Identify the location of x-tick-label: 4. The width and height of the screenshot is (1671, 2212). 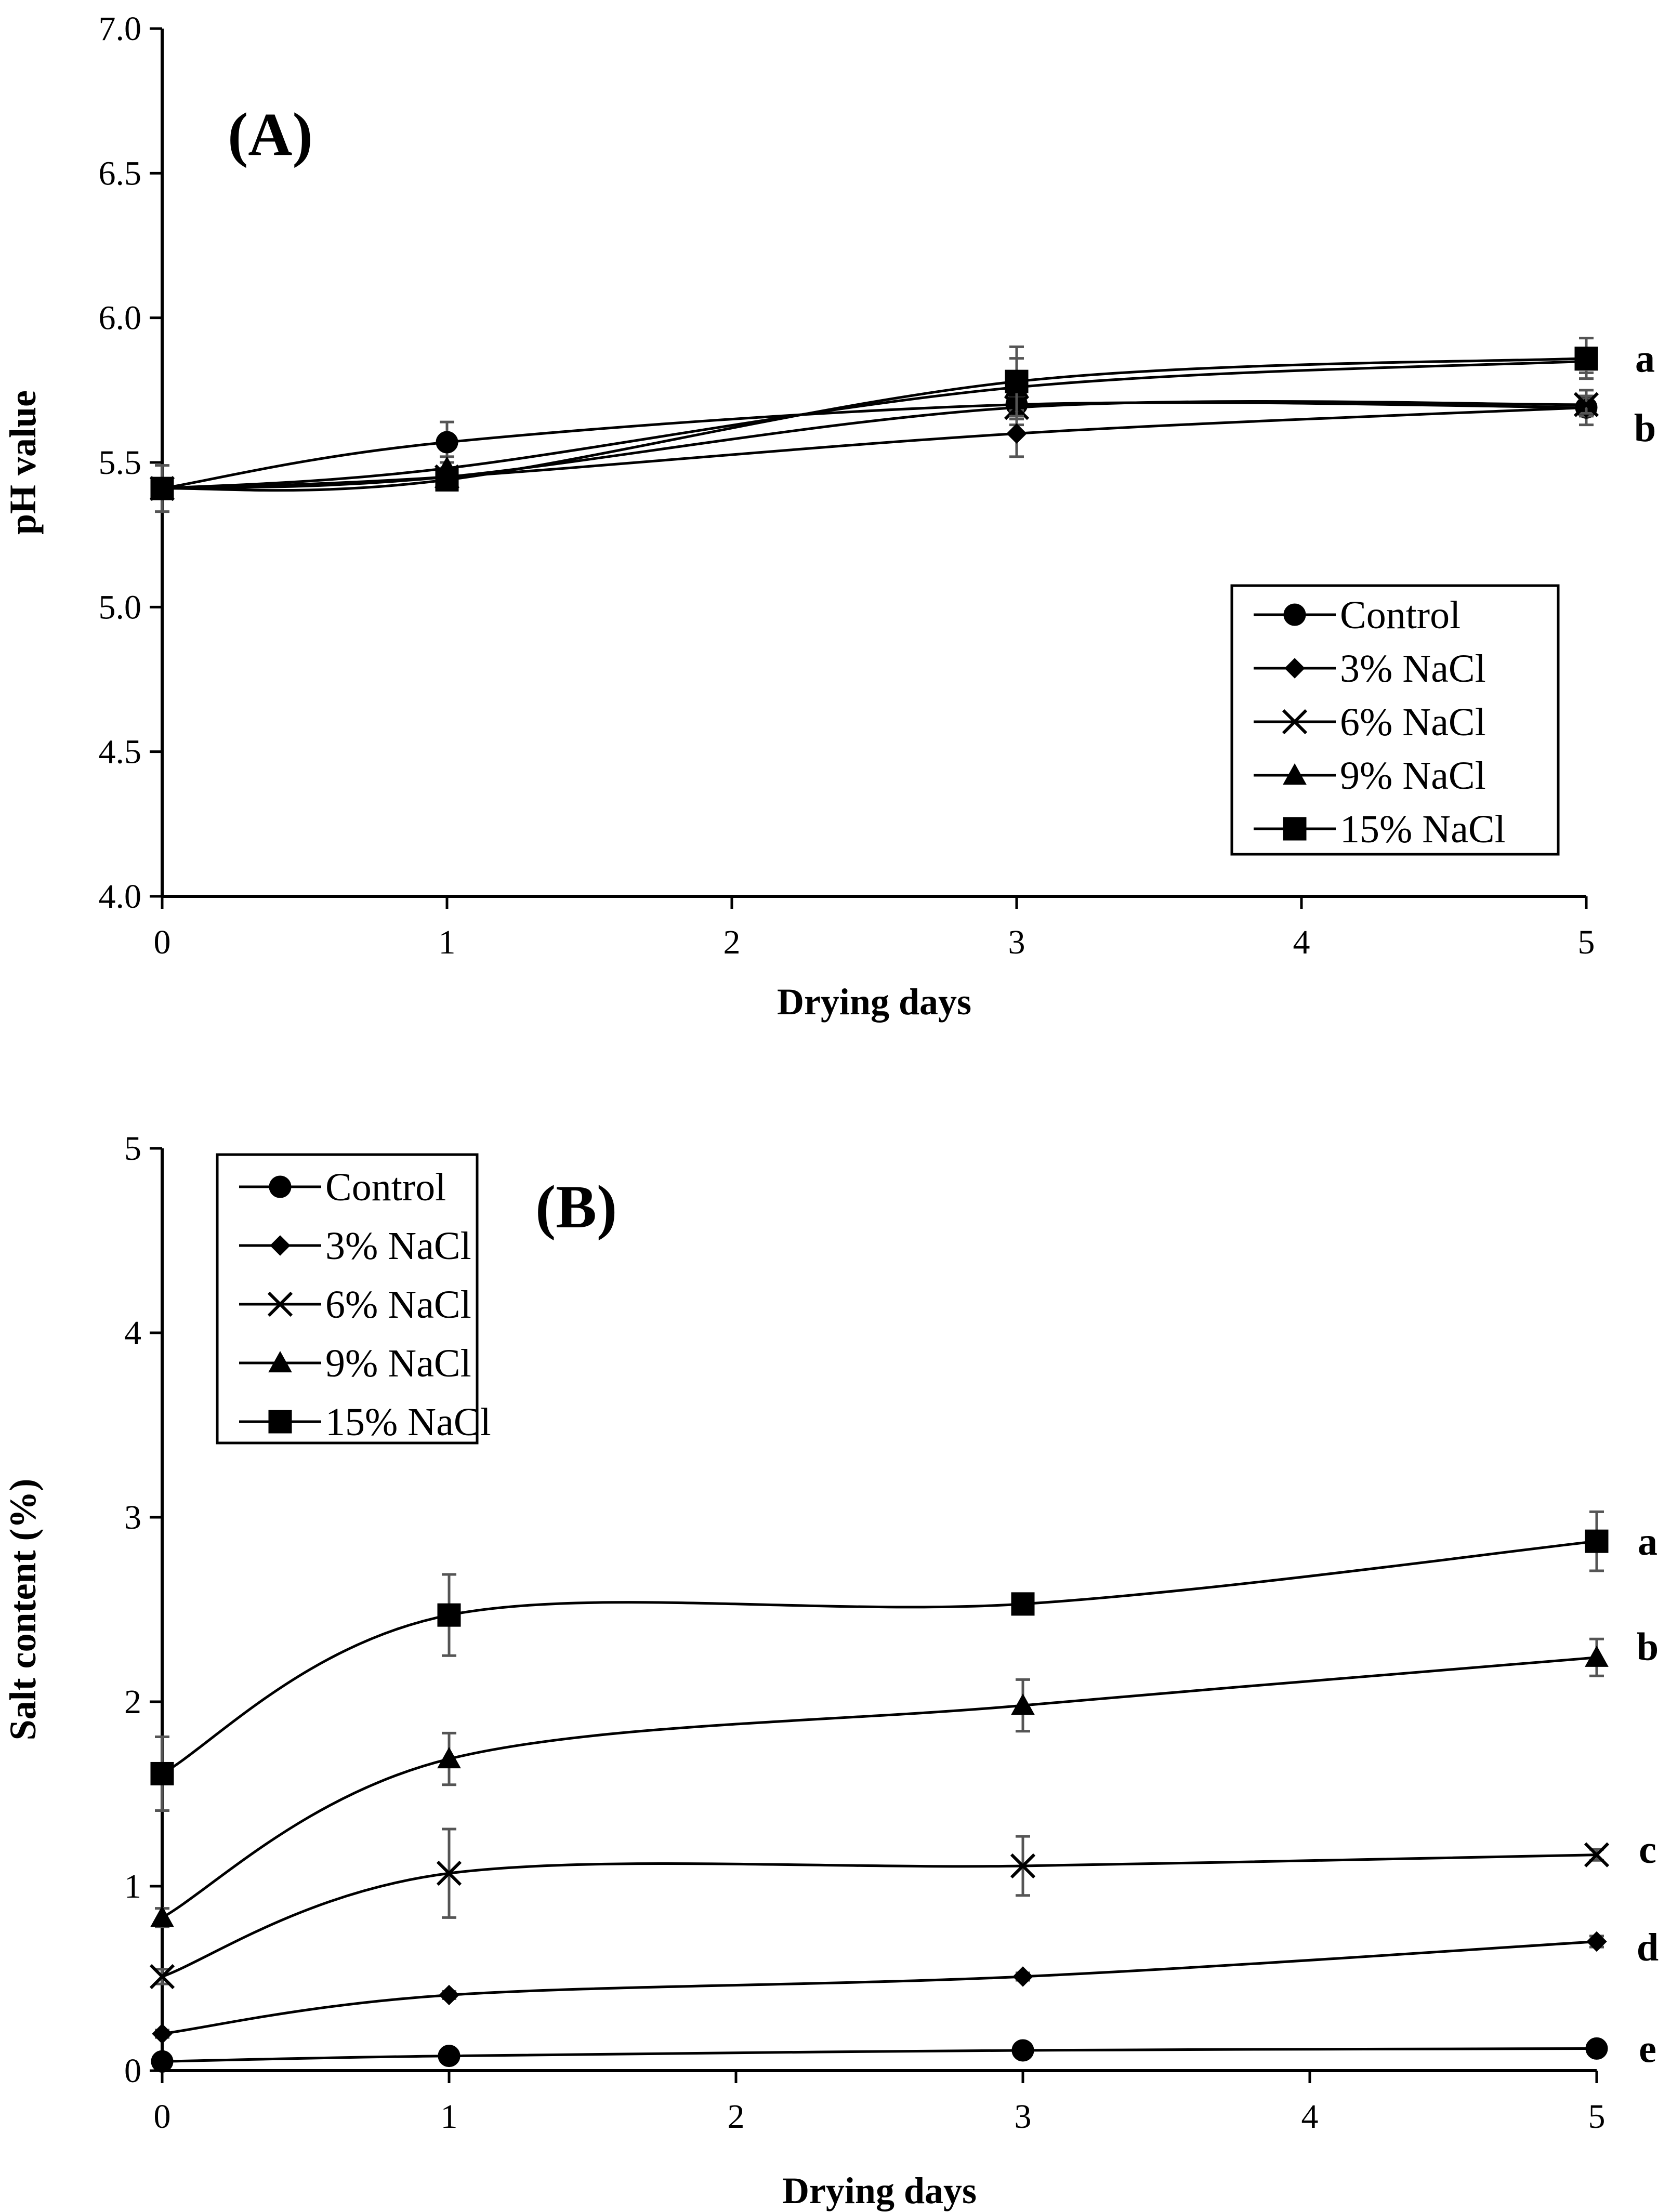
(1301, 942).